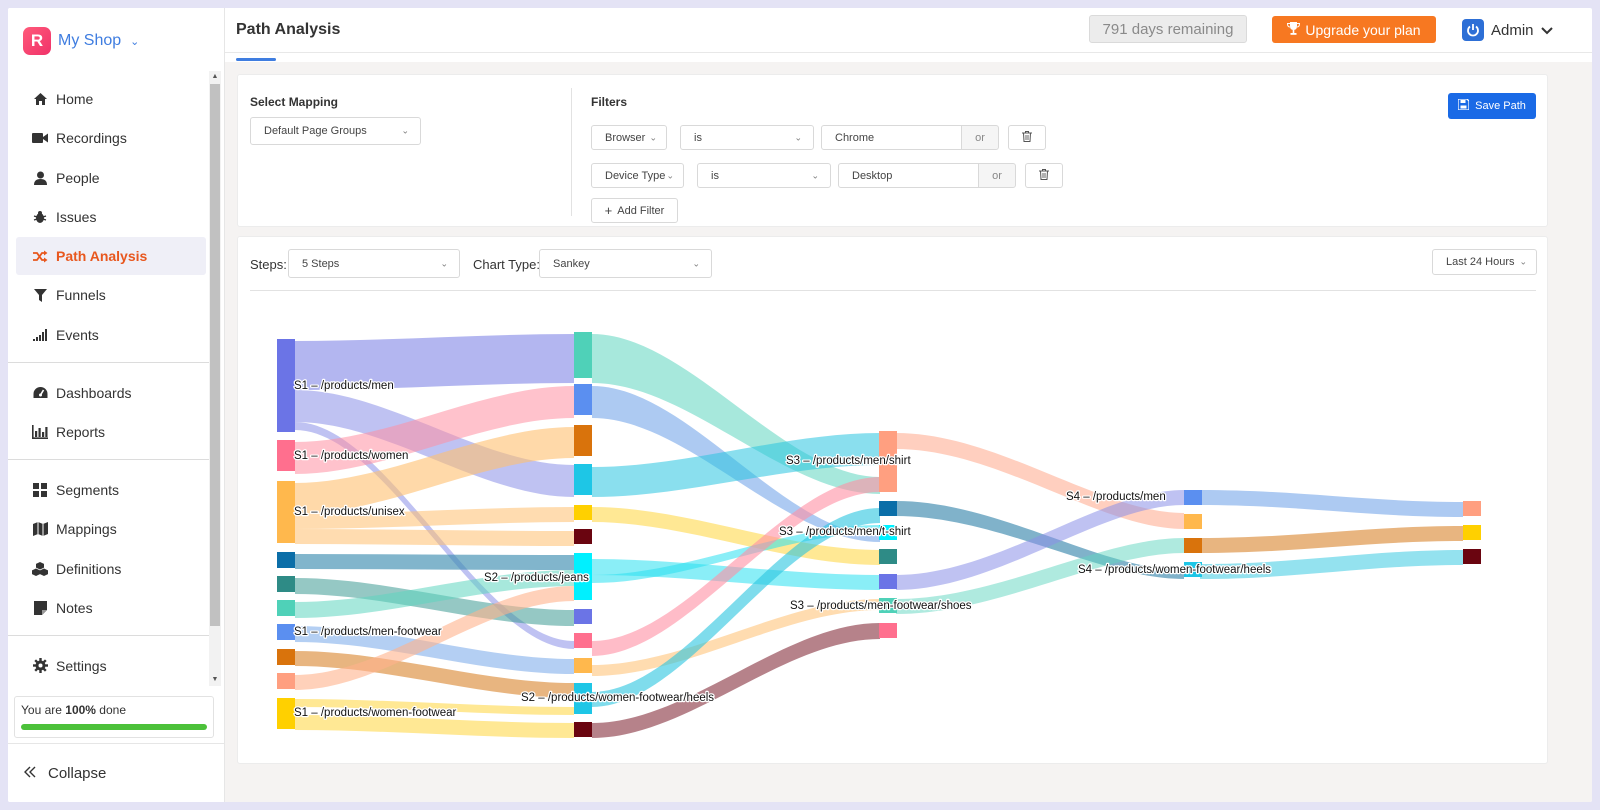  What do you see at coordinates (335, 131) in the screenshot?
I see `mapping-select: Default Page Groups ⌄` at bounding box center [335, 131].